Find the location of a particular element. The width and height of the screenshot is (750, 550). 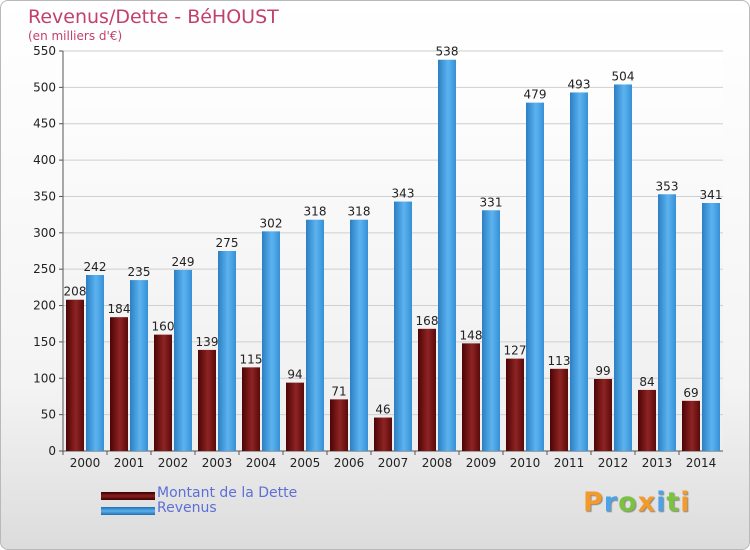

x-tick-label: 2007 is located at coordinates (393, 463).